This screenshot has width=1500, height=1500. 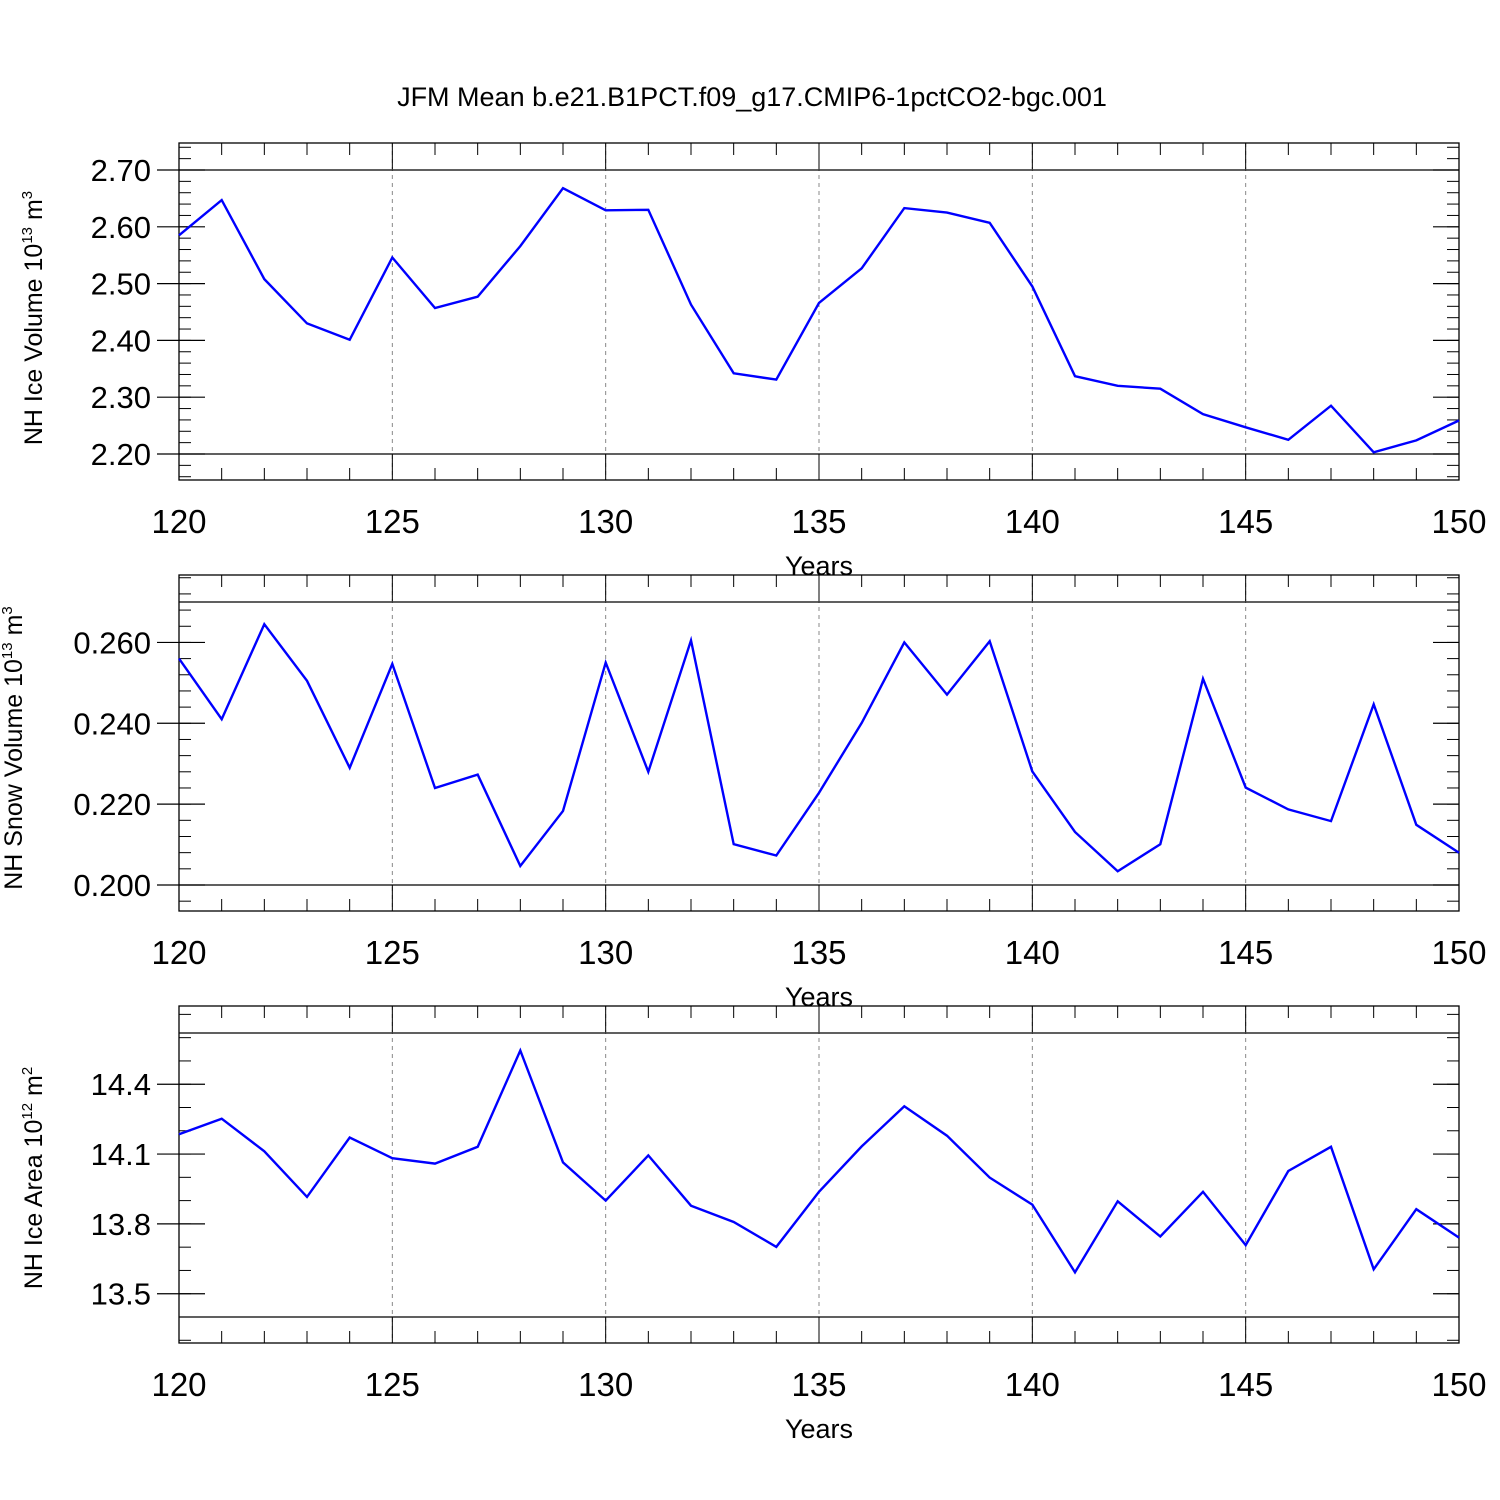 What do you see at coordinates (34, 345) in the screenshot?
I see `y-axis-label-text: NH Ice Volume 10` at bounding box center [34, 345].